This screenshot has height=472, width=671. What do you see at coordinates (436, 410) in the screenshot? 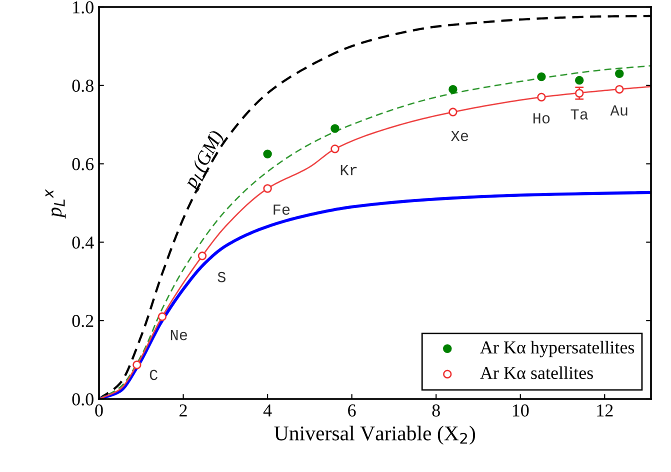
I see `x-tick-label: 8` at bounding box center [436, 410].